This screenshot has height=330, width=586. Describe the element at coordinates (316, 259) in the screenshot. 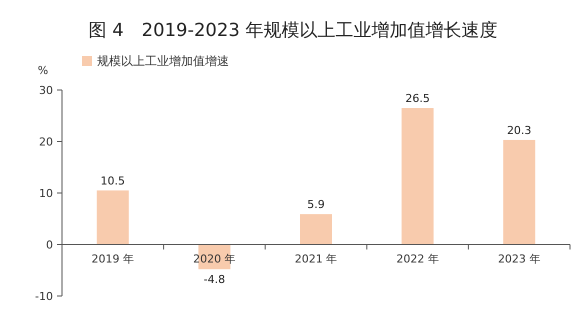

I see `x-tick-label: 2021 年` at that location.